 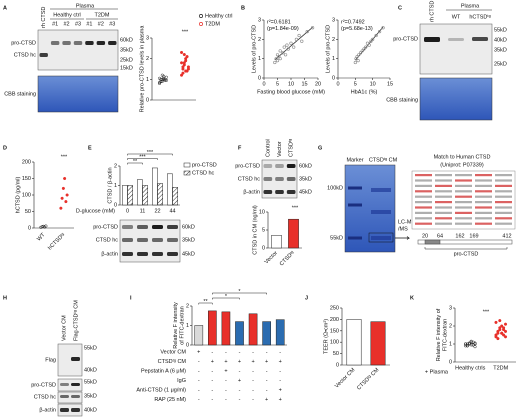 What do you see at coordinates (400, 8) in the screenshot?
I see `panel-letter: C` at bounding box center [400, 8].